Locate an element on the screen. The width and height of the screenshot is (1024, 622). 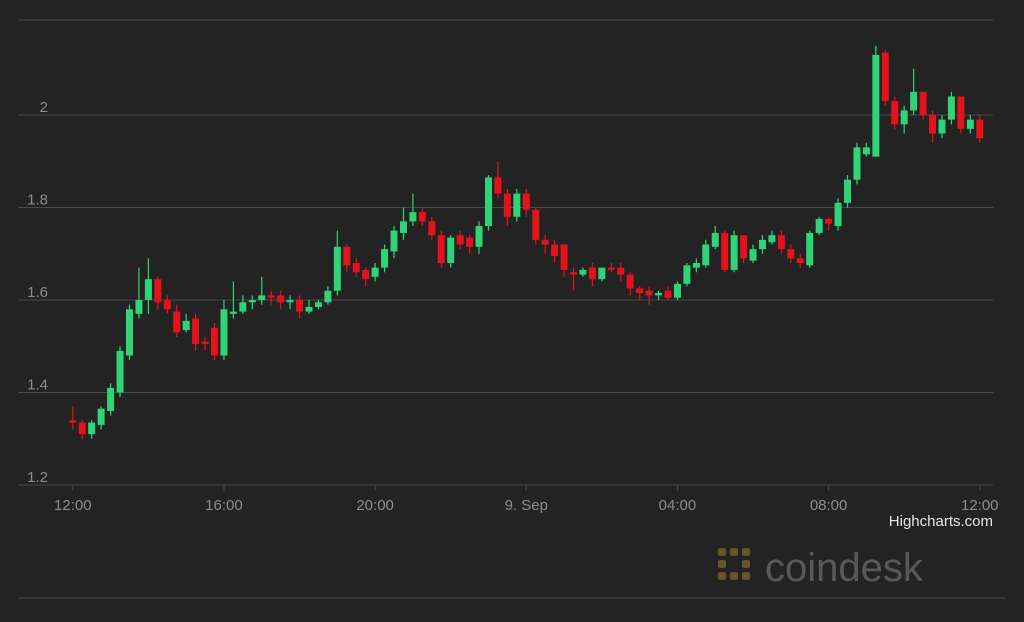
x-tick-label: 16:00 is located at coordinates (224, 505).